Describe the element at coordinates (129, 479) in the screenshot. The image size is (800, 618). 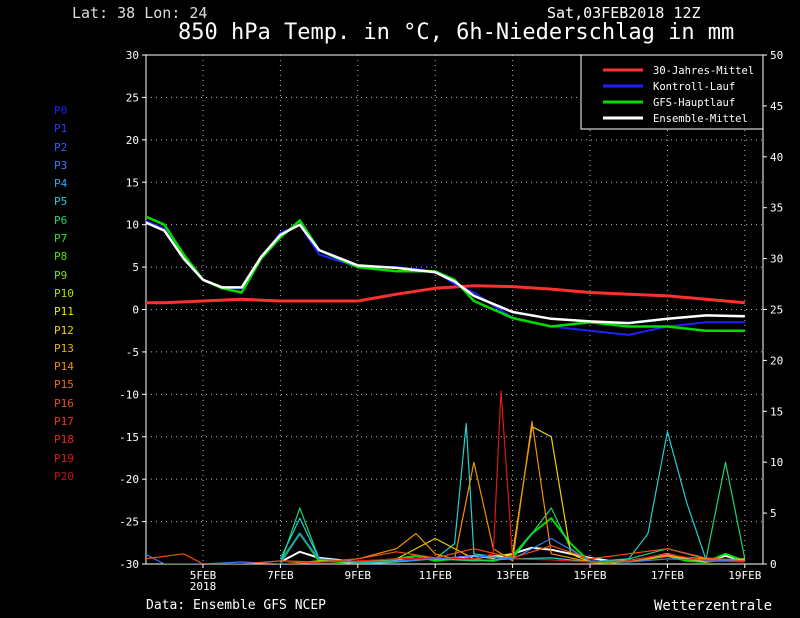
I see `y-tick-label-left: -20` at that location.